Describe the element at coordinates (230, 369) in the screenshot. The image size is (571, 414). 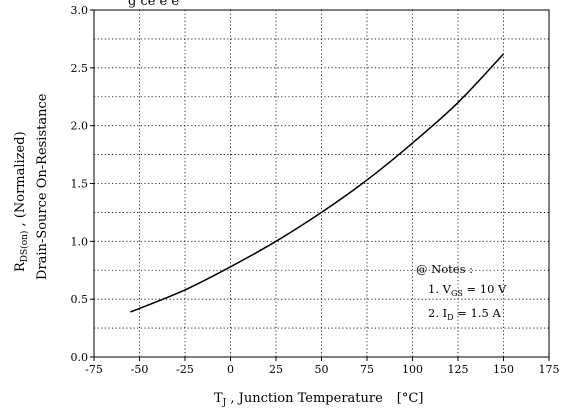
I see `x-tick-label: 0` at that location.